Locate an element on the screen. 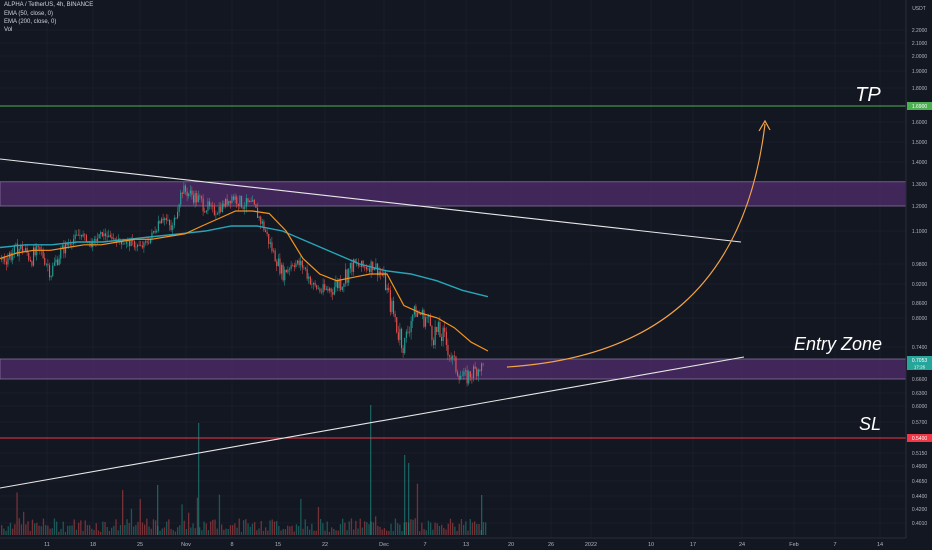 The width and height of the screenshot is (932, 550). price-tick-label: 1.6000 is located at coordinates (920, 123).